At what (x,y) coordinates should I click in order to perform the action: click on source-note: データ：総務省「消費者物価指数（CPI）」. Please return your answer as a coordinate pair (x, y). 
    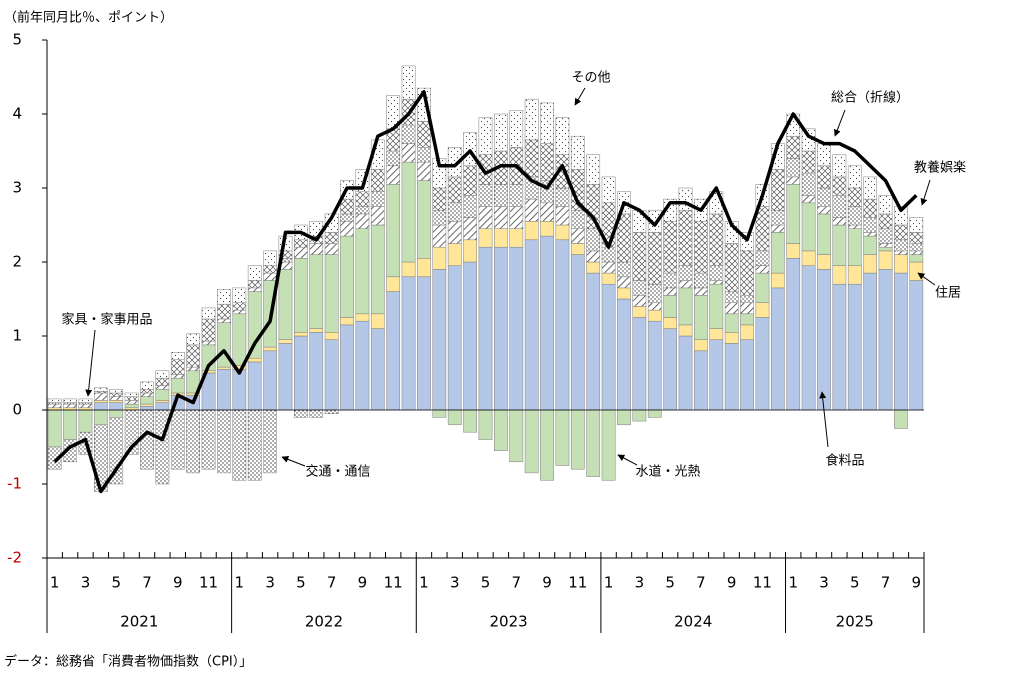
    Looking at the image, I should click on (128, 662).